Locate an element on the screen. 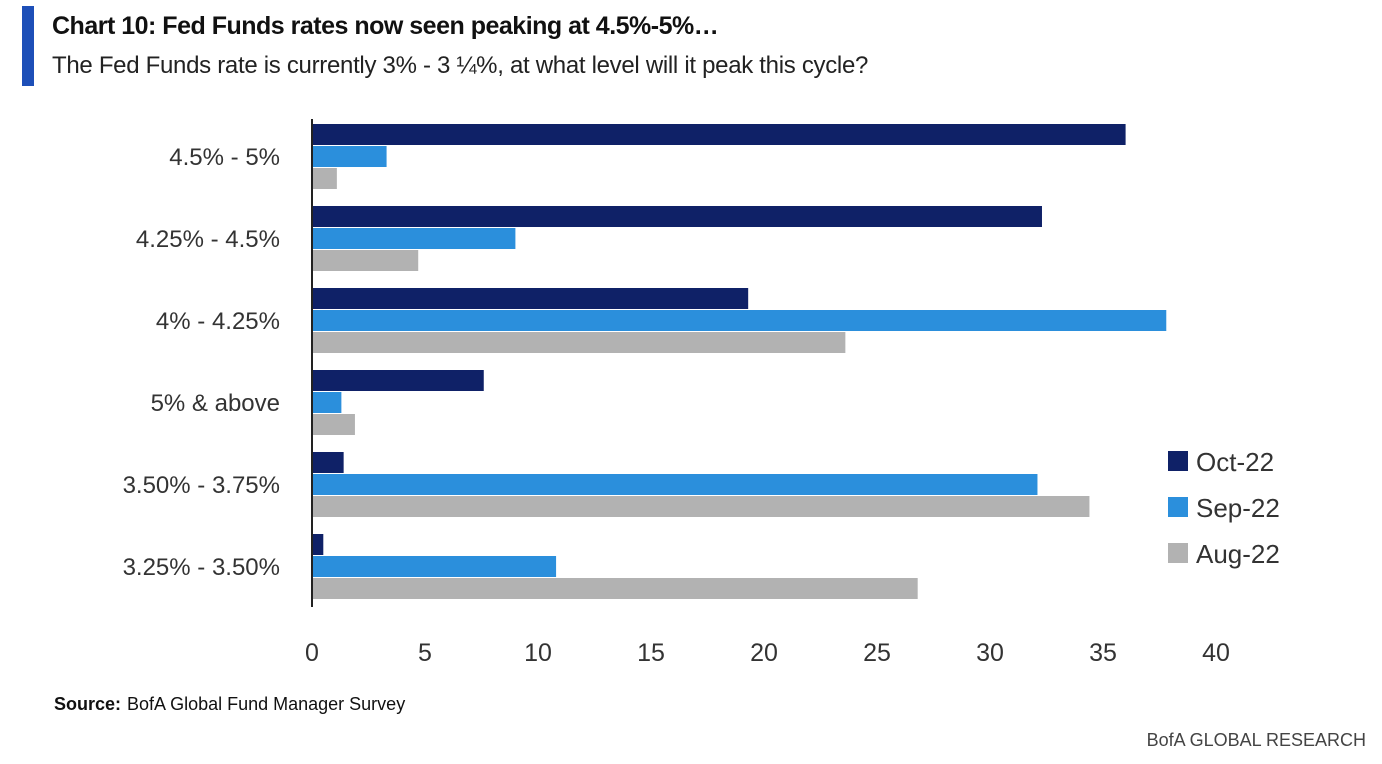  category-label: 3.25% - 3.50% is located at coordinates (201, 567).